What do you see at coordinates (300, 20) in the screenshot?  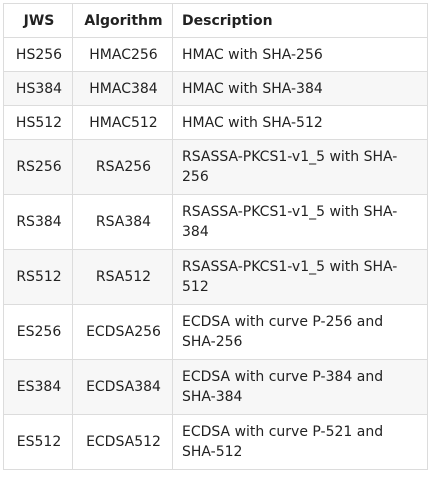 I see `header-description: Description` at bounding box center [300, 20].